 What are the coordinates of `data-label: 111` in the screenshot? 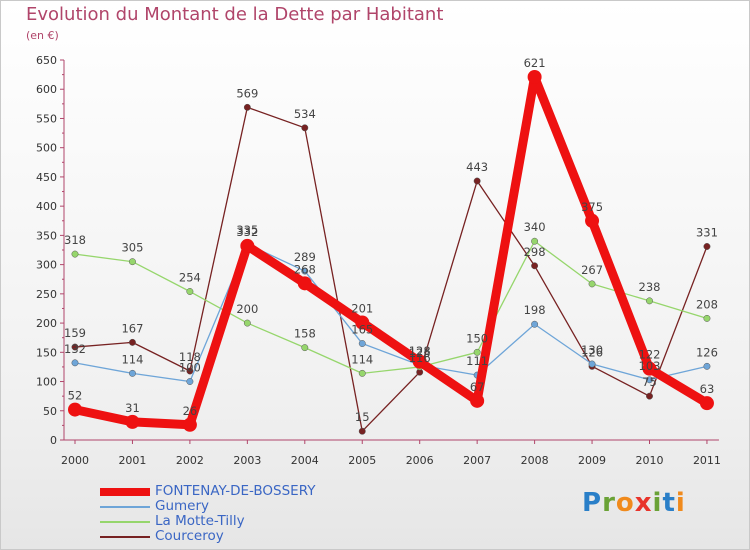 It's located at (477, 361).